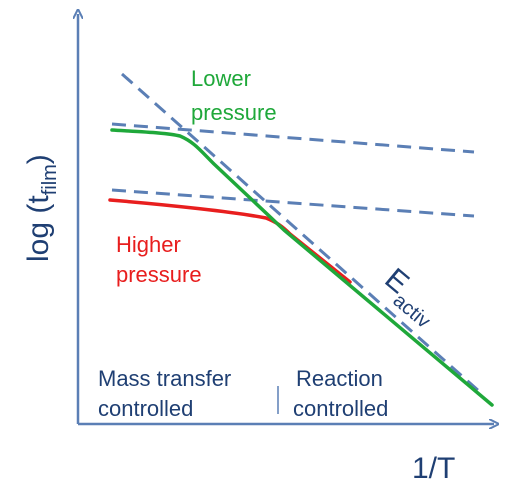  Describe the element at coordinates (159, 274) in the screenshot. I see `higher-pressure-label-line2: pressure` at that location.